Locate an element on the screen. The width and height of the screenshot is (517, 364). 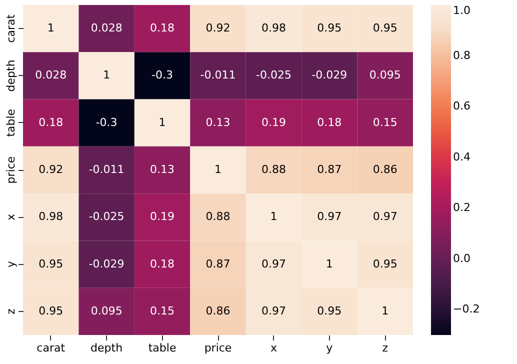
y-tick-label: carat is located at coordinates (11, 28).